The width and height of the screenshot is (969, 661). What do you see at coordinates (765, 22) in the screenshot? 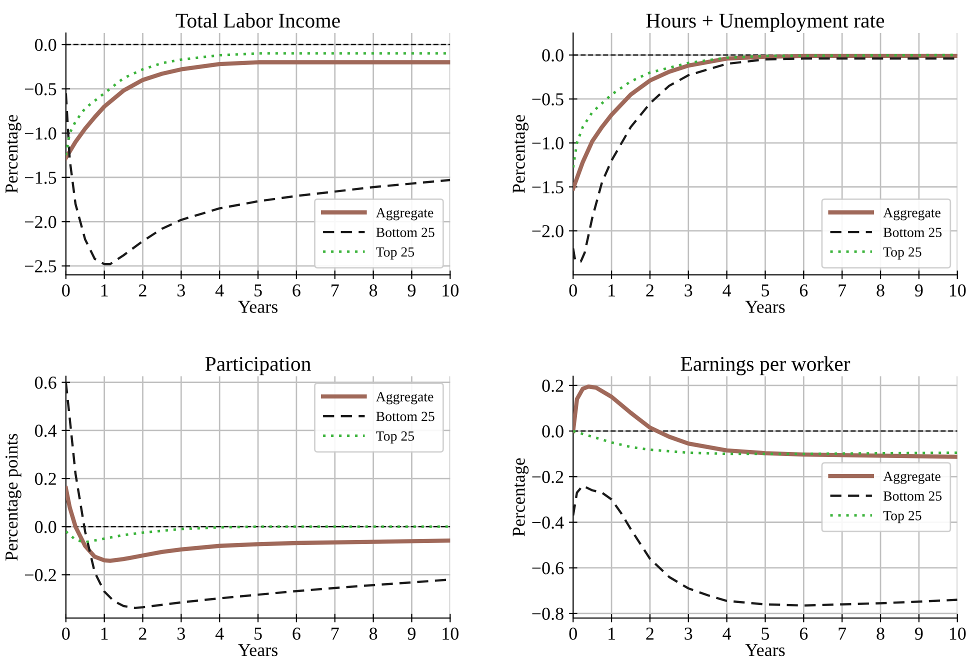
I see `chart-title: Hours + Unemployment rate` at bounding box center [765, 22].